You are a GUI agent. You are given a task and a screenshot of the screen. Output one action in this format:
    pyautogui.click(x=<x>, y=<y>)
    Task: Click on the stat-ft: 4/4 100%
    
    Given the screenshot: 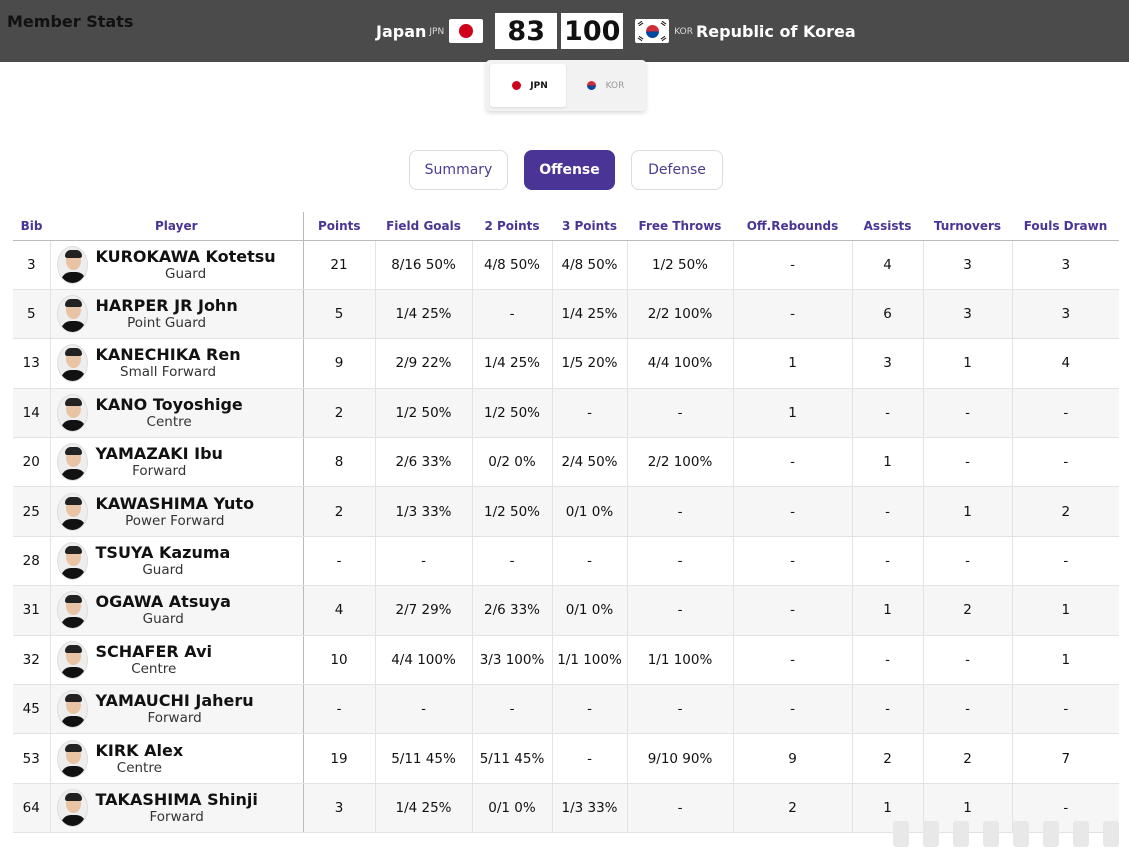 What is the action you would take?
    pyautogui.click(x=680, y=363)
    